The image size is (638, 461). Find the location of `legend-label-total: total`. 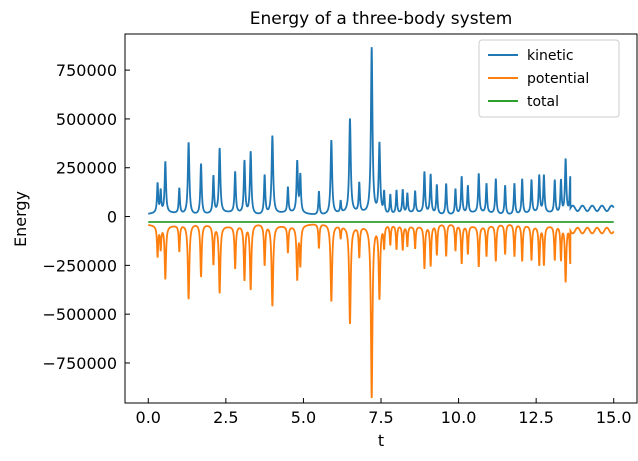

legend-label-total: total is located at coordinates (543, 102).